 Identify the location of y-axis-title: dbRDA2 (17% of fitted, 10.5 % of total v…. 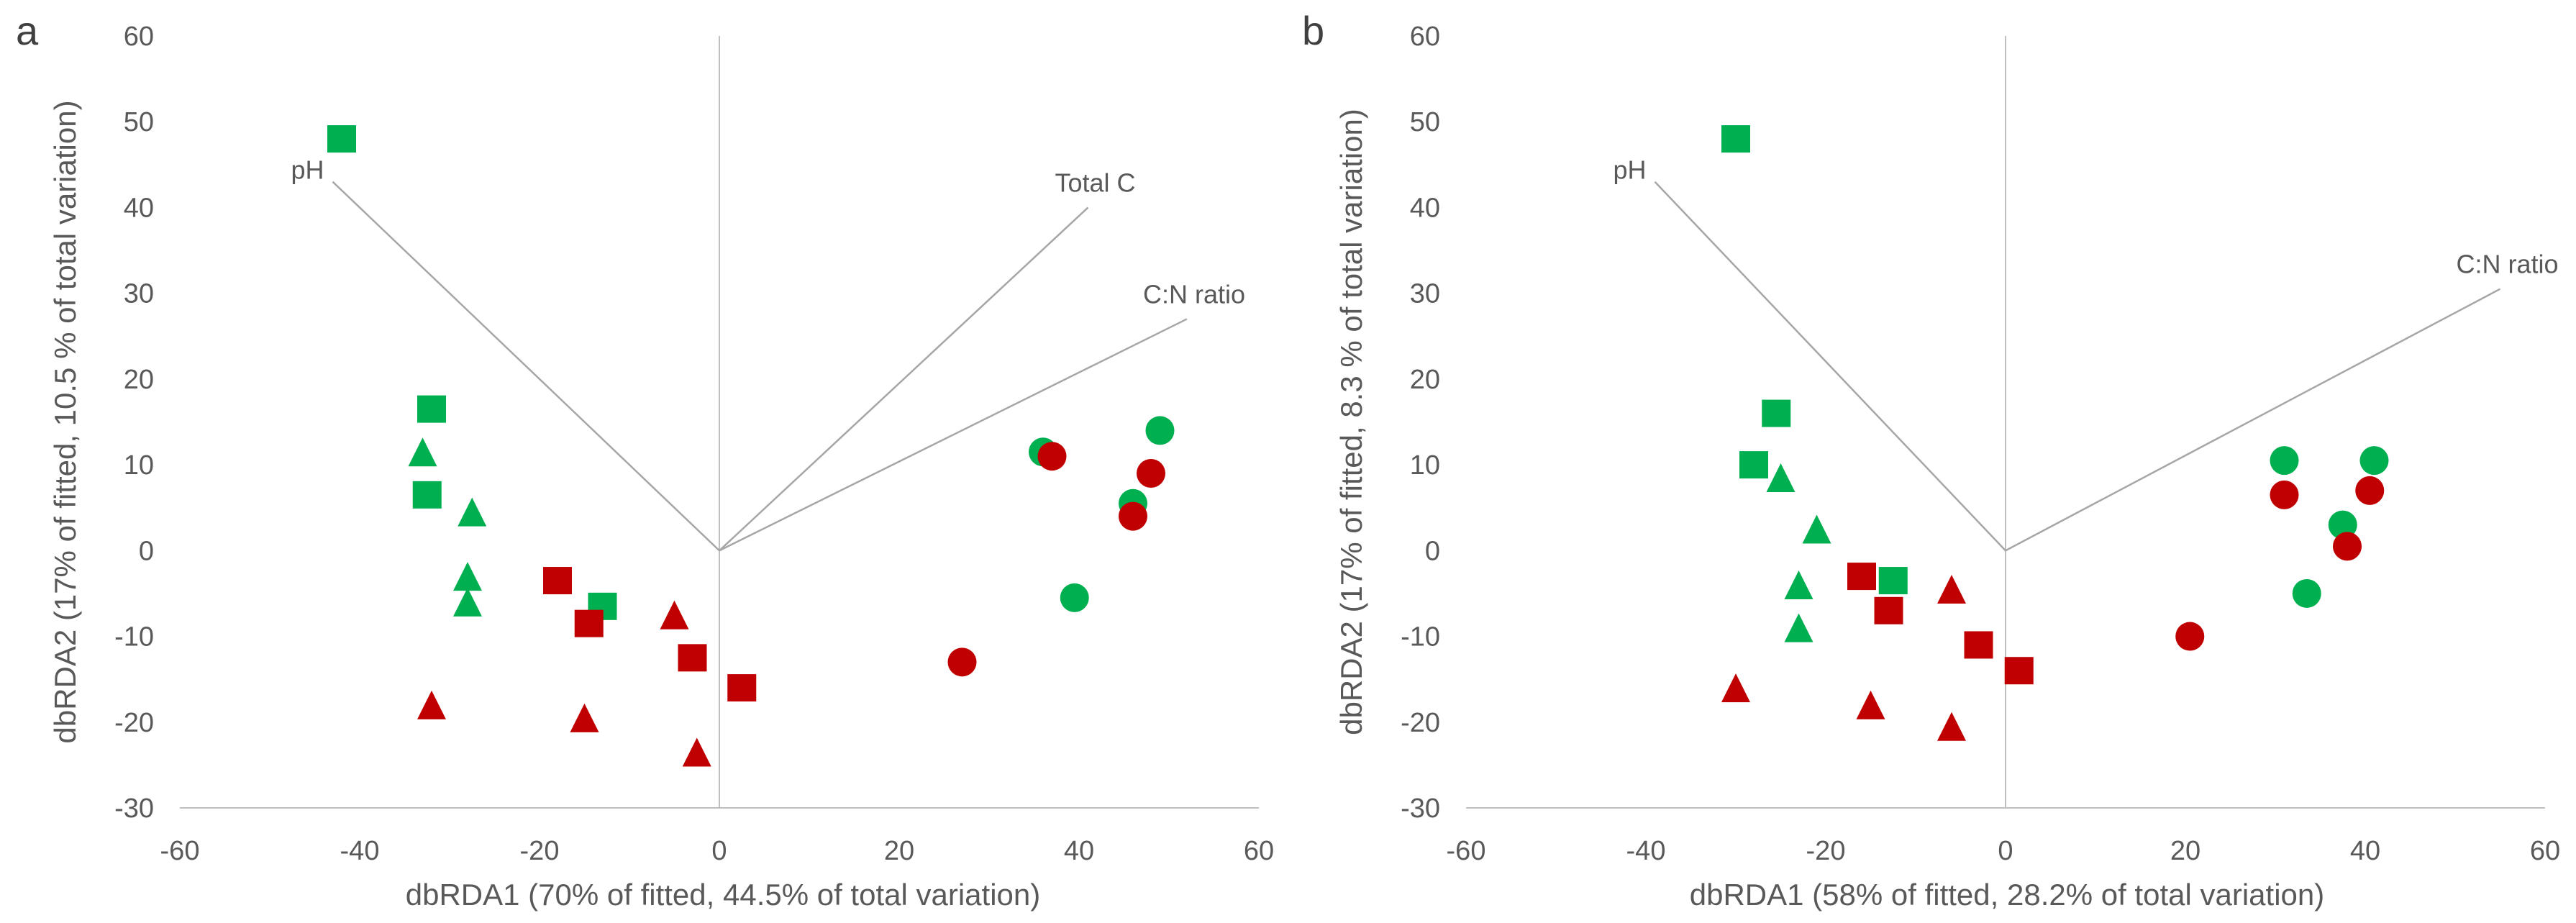
(65, 421).